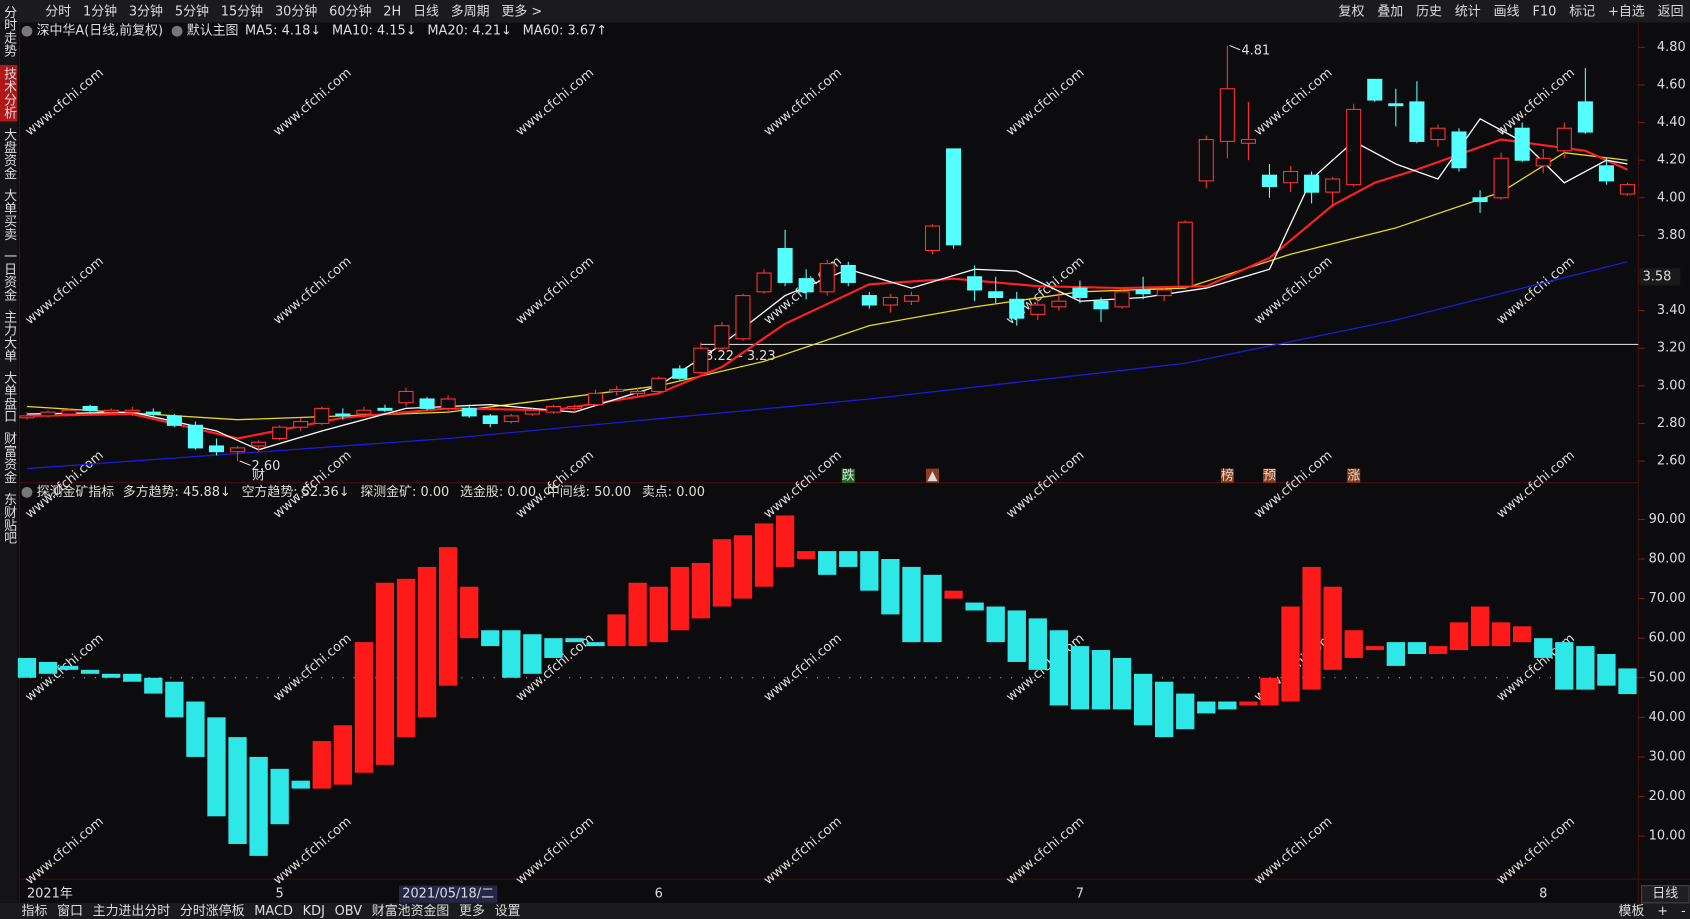 This screenshot has height=919, width=1690. Describe the element at coordinates (146, 11) in the screenshot. I see `period-tab: 3分钟` at that location.